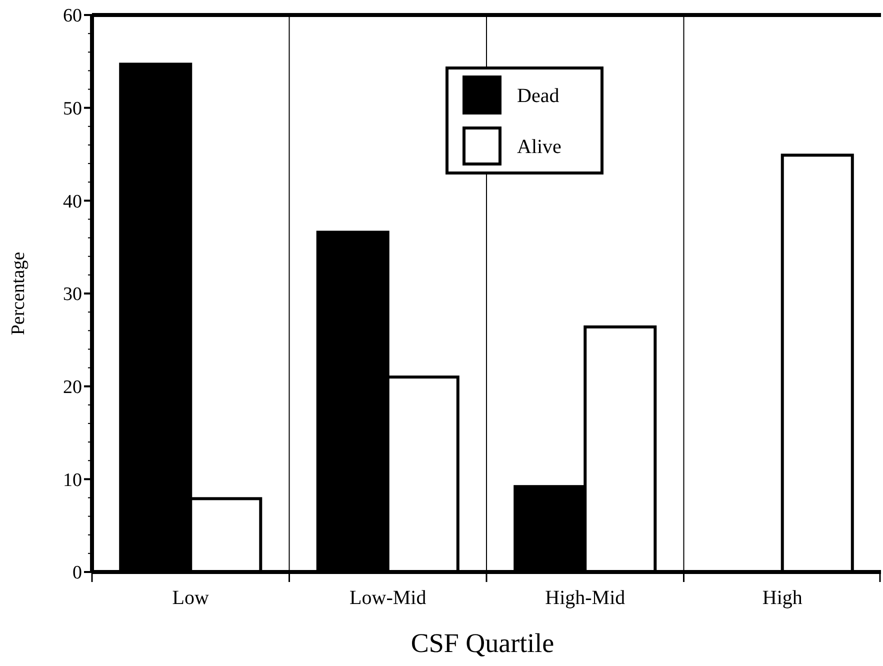 The height and width of the screenshot is (666, 883). Describe the element at coordinates (482, 643) in the screenshot. I see `x-axis-title: CSF Quartile` at that location.